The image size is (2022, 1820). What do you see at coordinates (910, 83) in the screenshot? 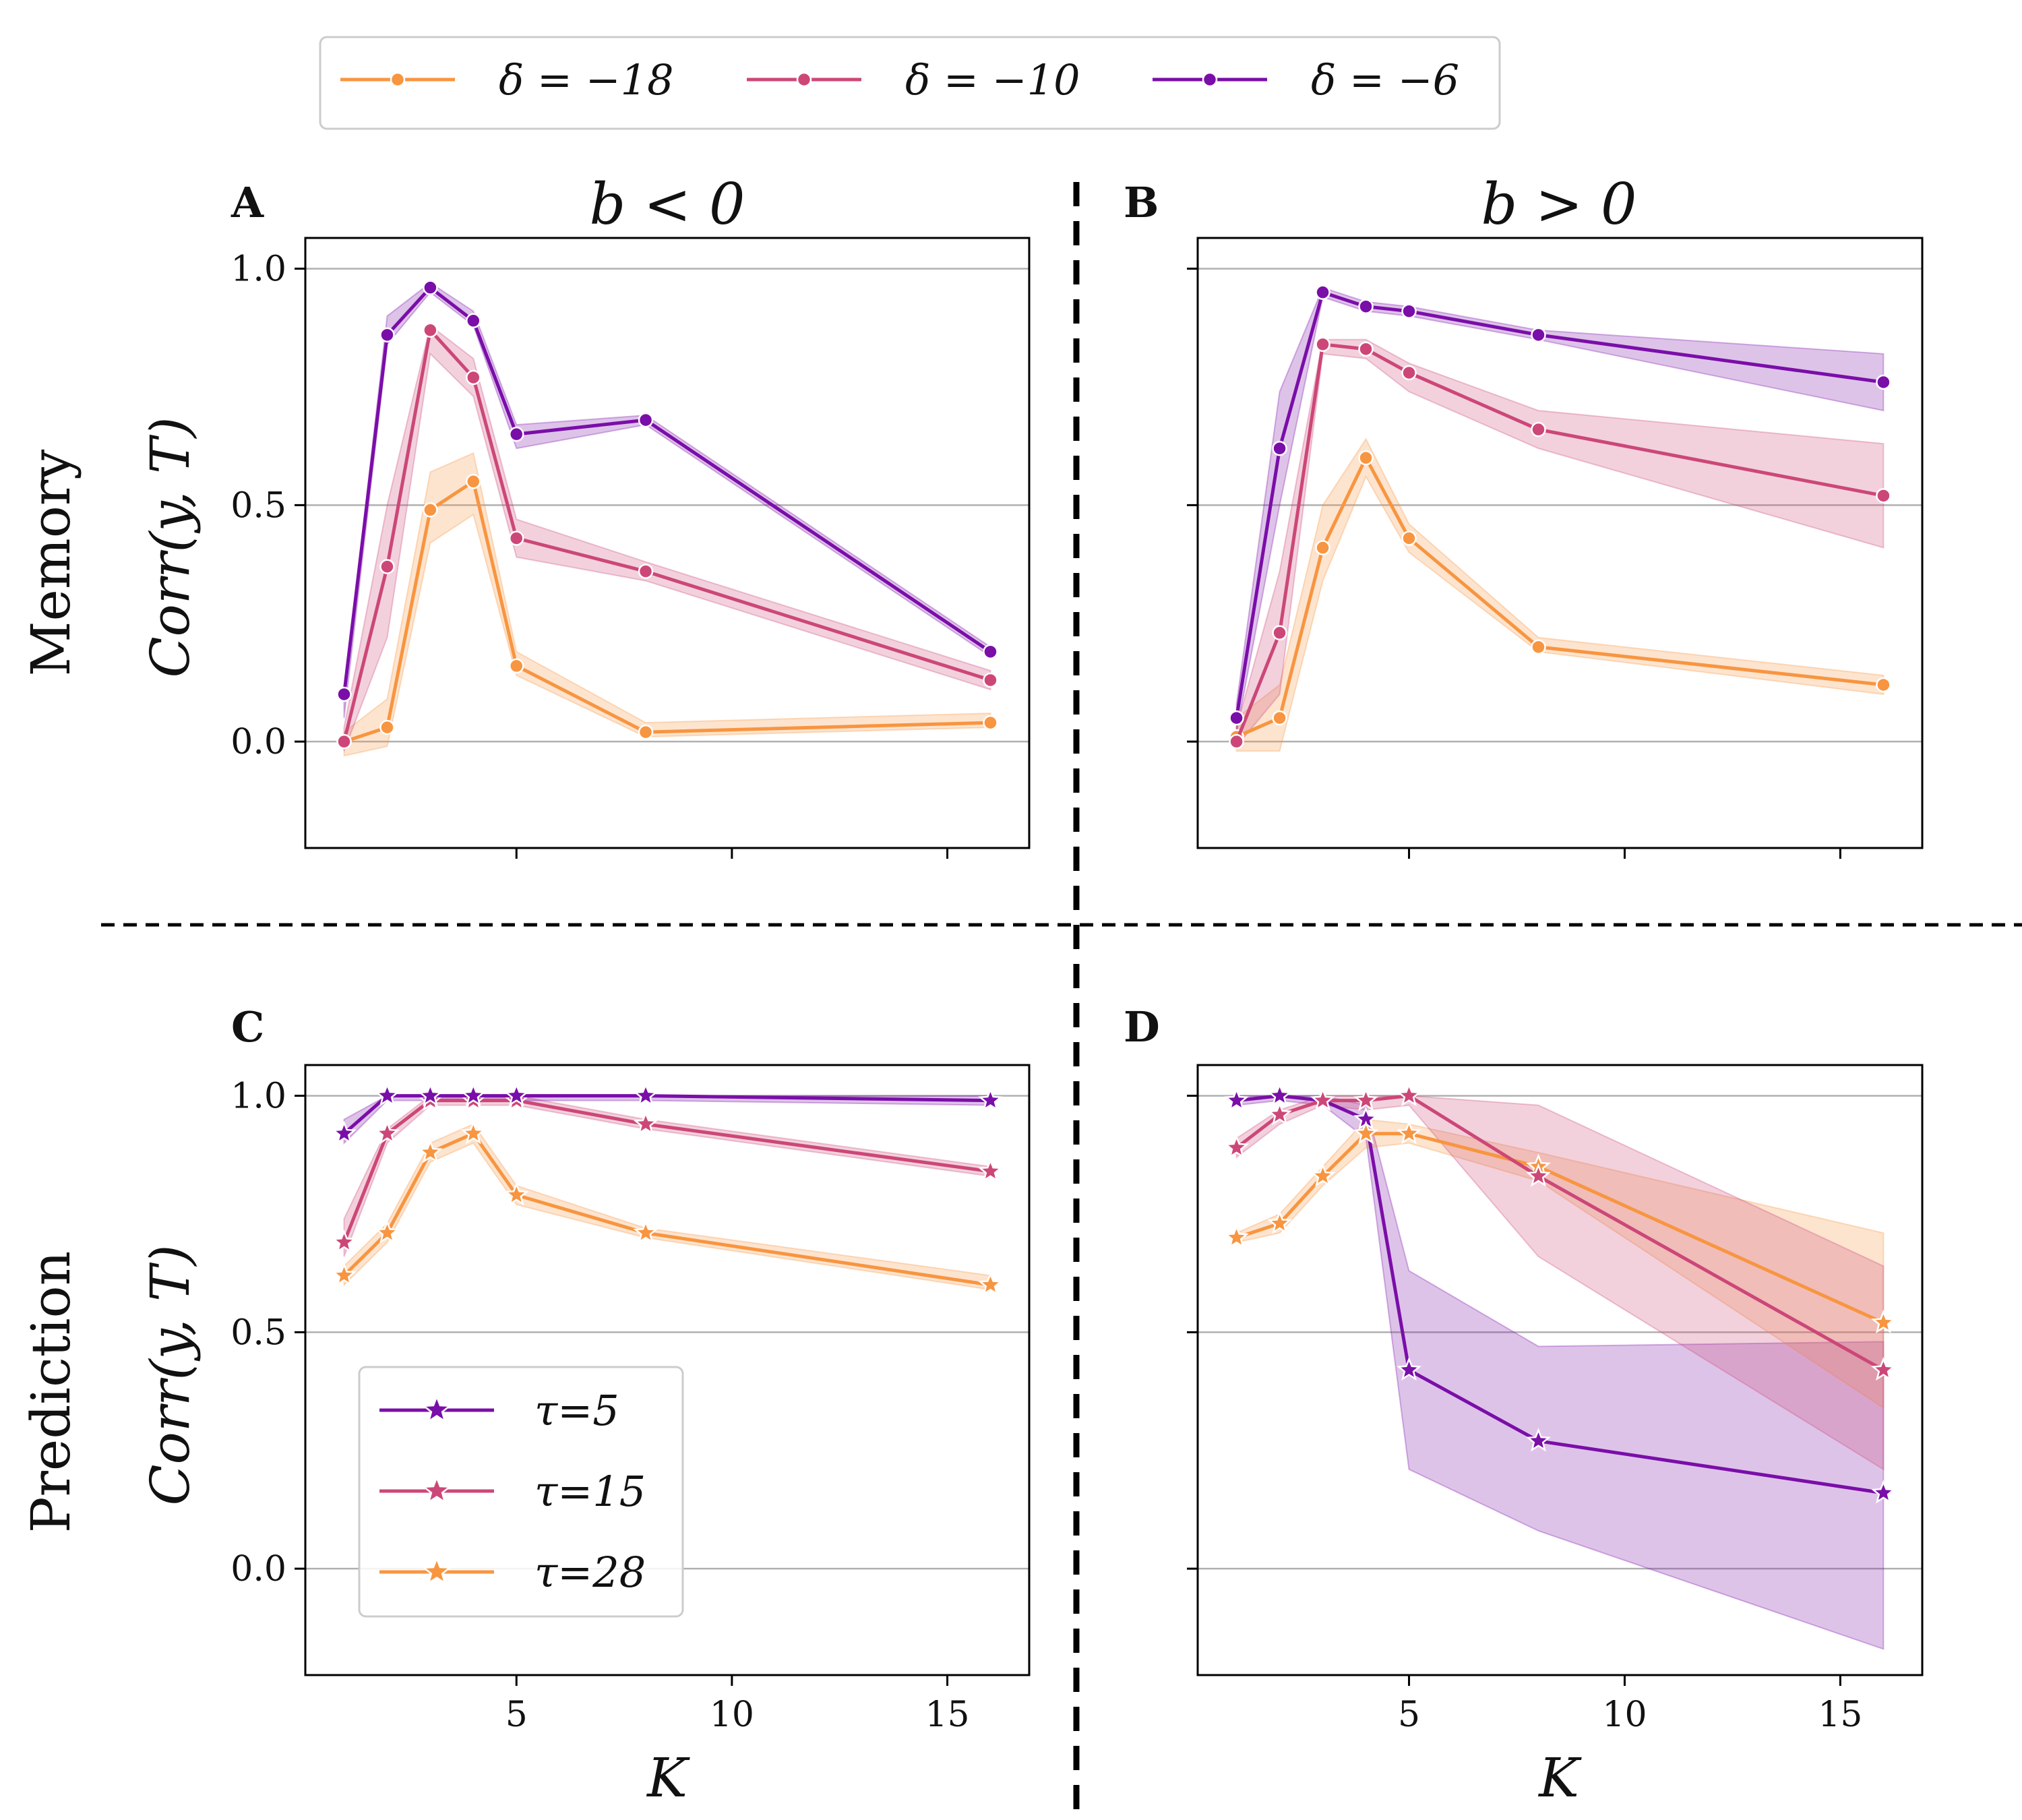
I see `top-legend: δ = −18 δ = −10 δ = −6` at bounding box center [910, 83].